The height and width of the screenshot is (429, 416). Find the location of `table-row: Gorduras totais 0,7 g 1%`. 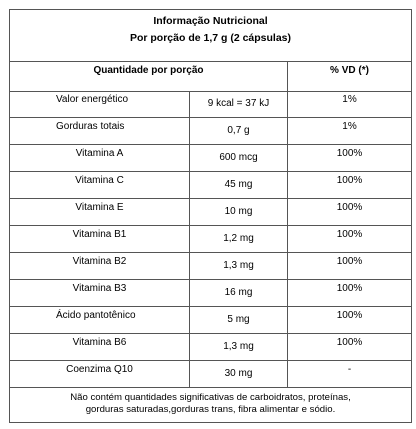

table-row: Gorduras totais 0,7 g 1% is located at coordinates (210, 131).